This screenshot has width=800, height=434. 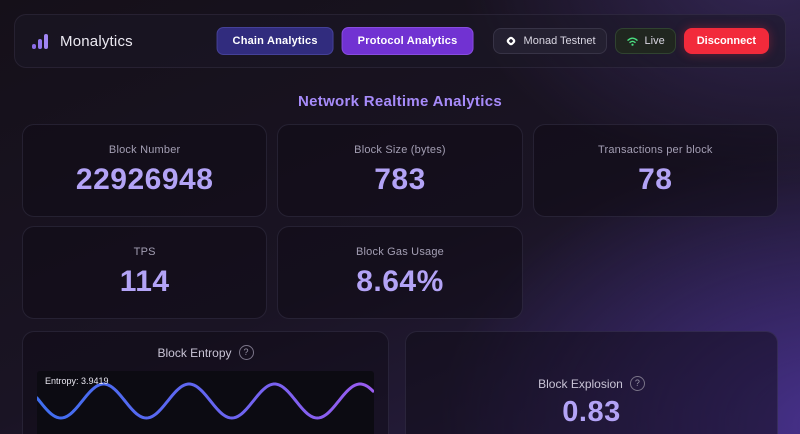 What do you see at coordinates (275, 41) in the screenshot?
I see `chain-analytics-button: Chain Analytics` at bounding box center [275, 41].